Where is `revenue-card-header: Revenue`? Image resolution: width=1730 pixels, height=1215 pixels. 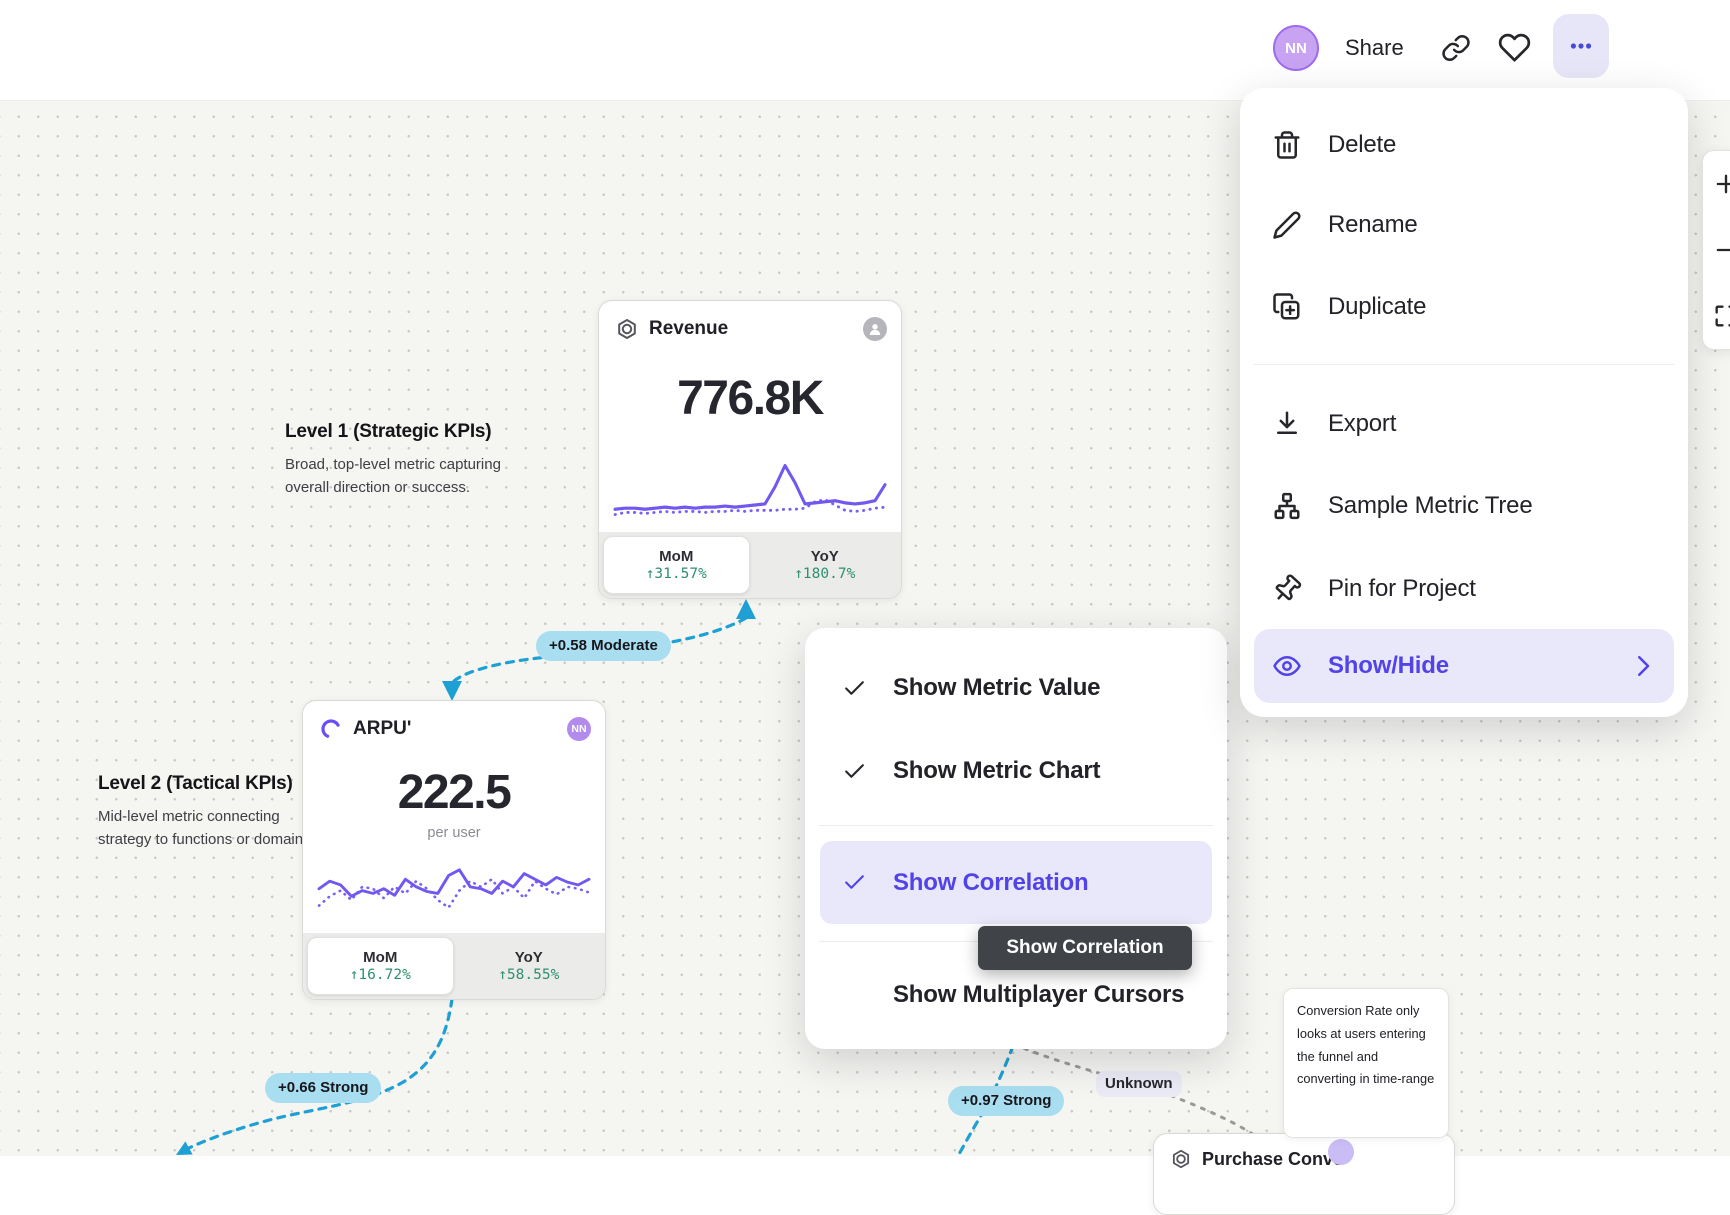
revenue-card-header: Revenue is located at coordinates (750, 321).